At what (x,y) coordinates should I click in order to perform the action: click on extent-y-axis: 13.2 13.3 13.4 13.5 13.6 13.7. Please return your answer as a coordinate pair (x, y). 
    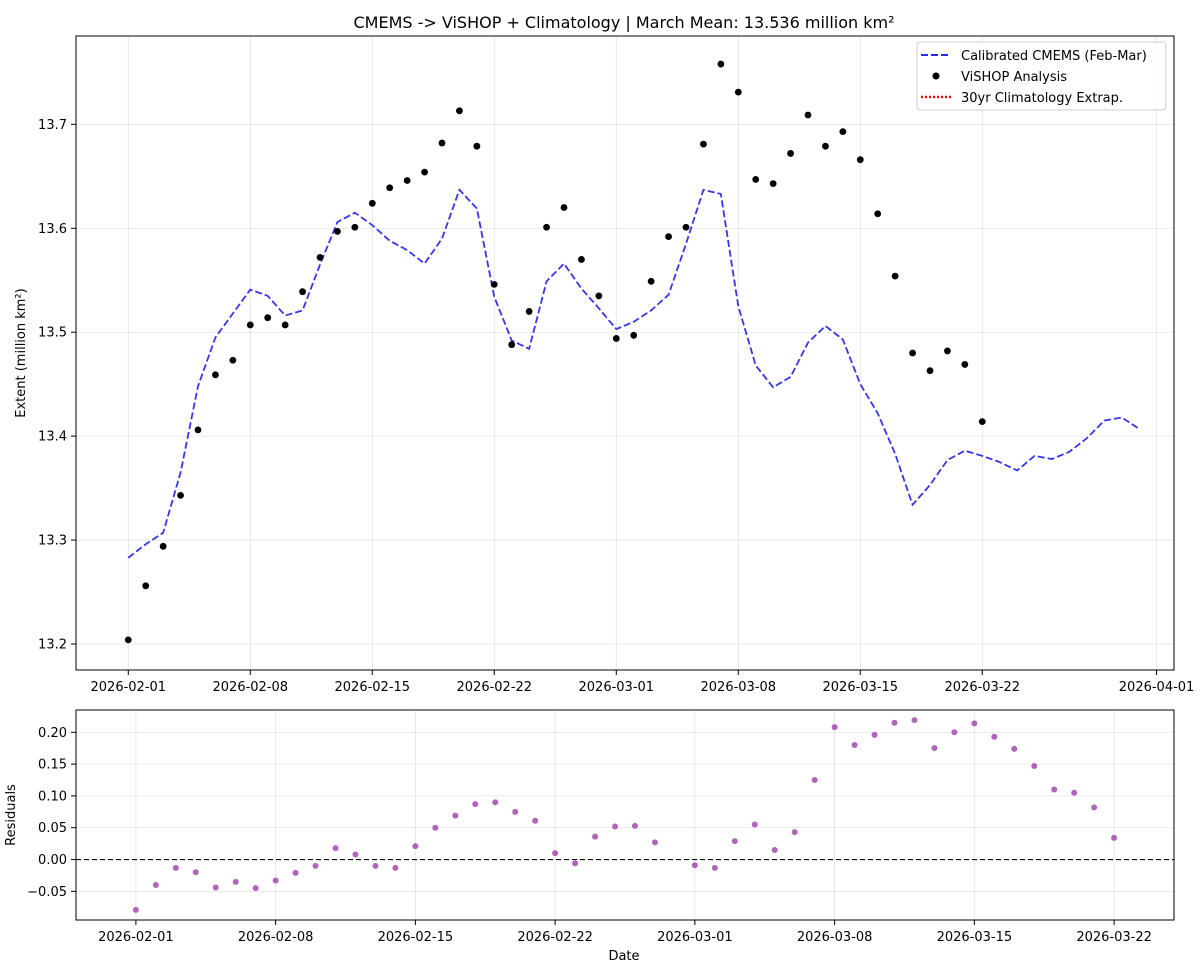
    Looking at the image, I should click on (57, 385).